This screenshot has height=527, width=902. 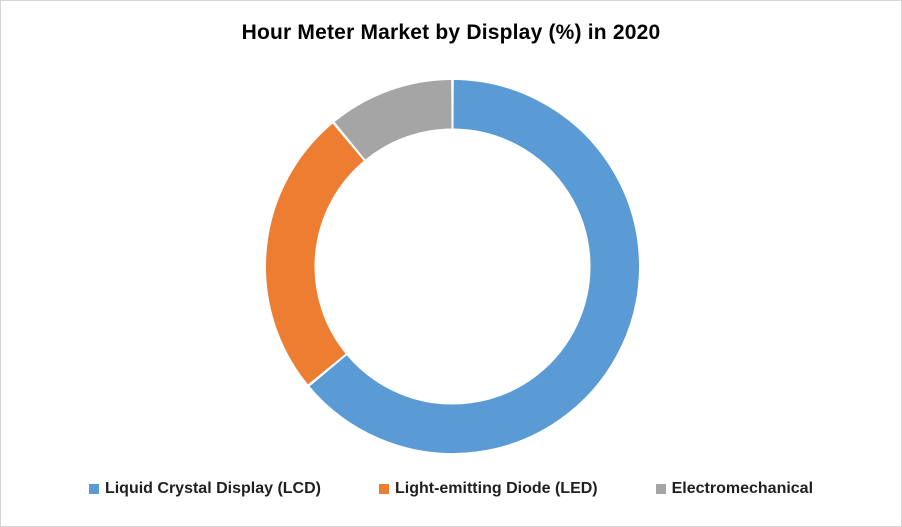 I want to click on legend-label-liquid-crystal-display-lcd: Liquid Crystal Display (LCD), so click(x=212, y=488).